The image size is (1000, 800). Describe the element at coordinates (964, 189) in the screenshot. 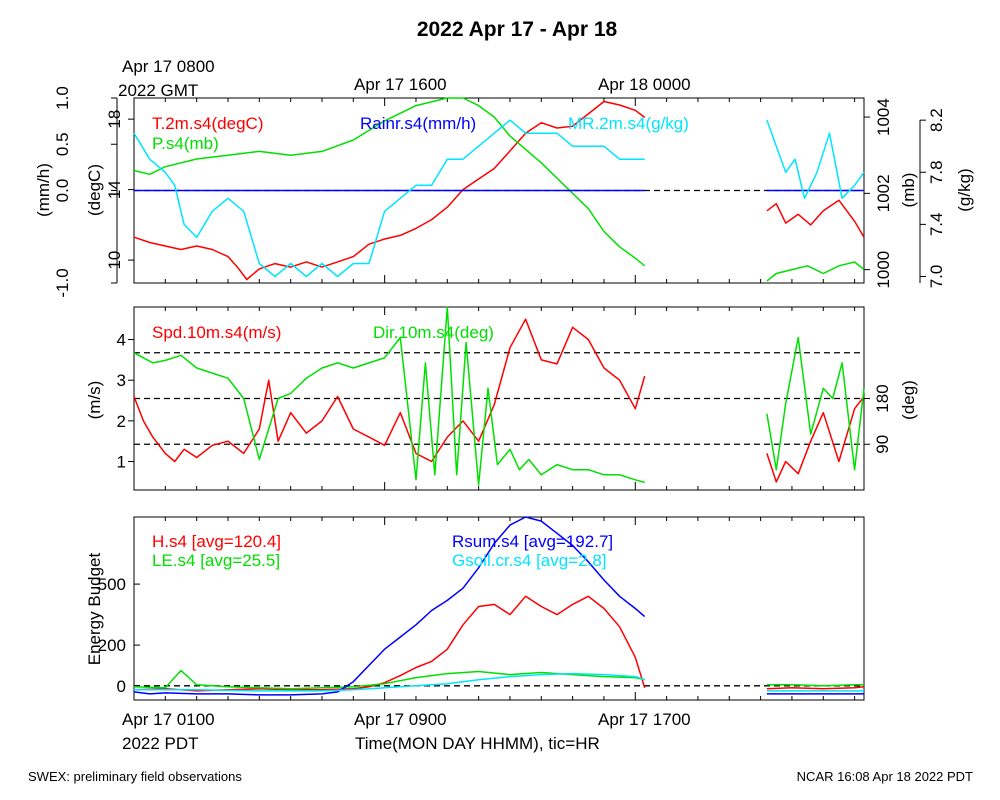

I see `axis-title-gkg: (g/kg)` at that location.